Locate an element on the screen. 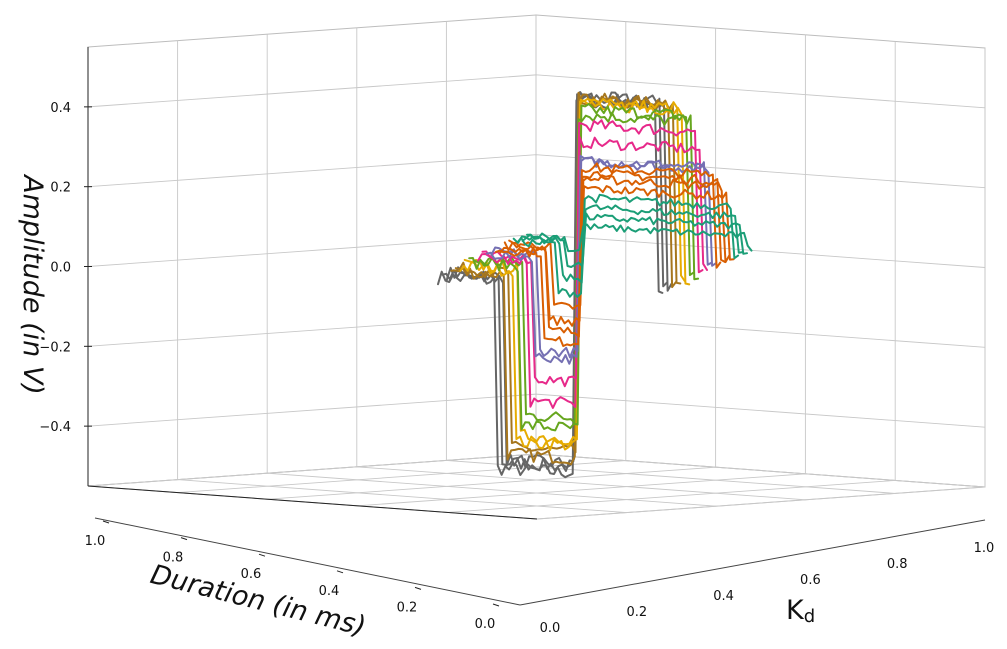  x-axis-title-main: K is located at coordinates (795, 610).